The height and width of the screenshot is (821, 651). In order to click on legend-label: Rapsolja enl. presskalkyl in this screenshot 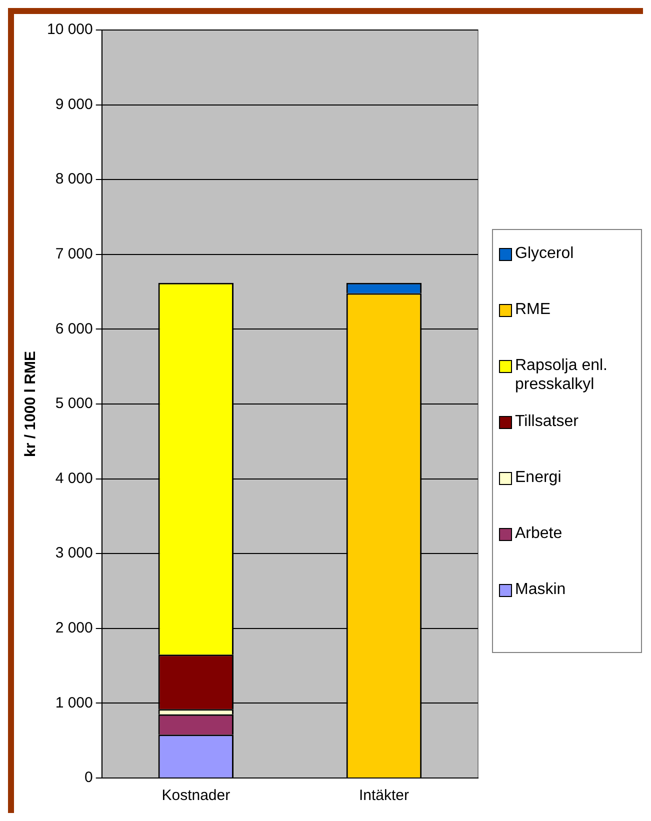, I will do `click(561, 375)`.